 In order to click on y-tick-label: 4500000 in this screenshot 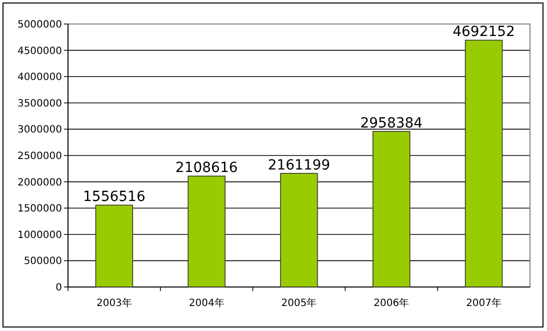, I will do `click(39, 51)`.